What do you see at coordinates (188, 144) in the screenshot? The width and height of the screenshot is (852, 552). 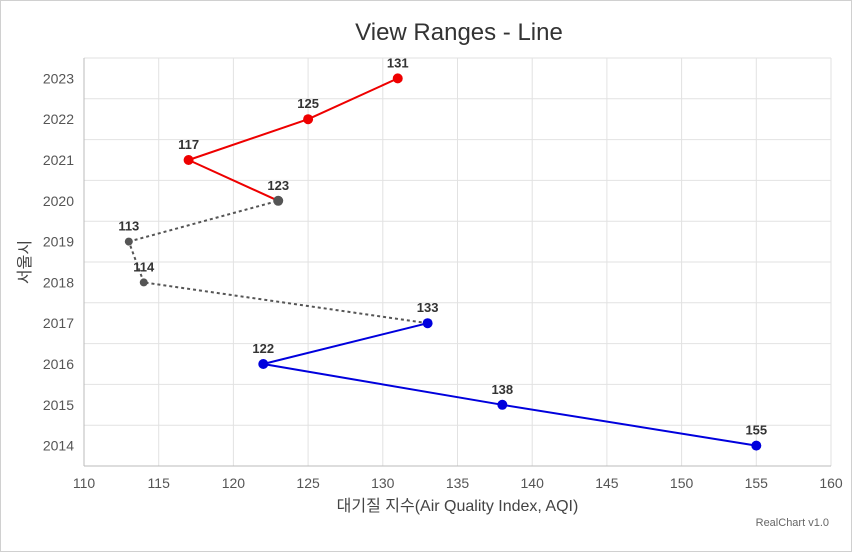 I see `data-label: 117` at bounding box center [188, 144].